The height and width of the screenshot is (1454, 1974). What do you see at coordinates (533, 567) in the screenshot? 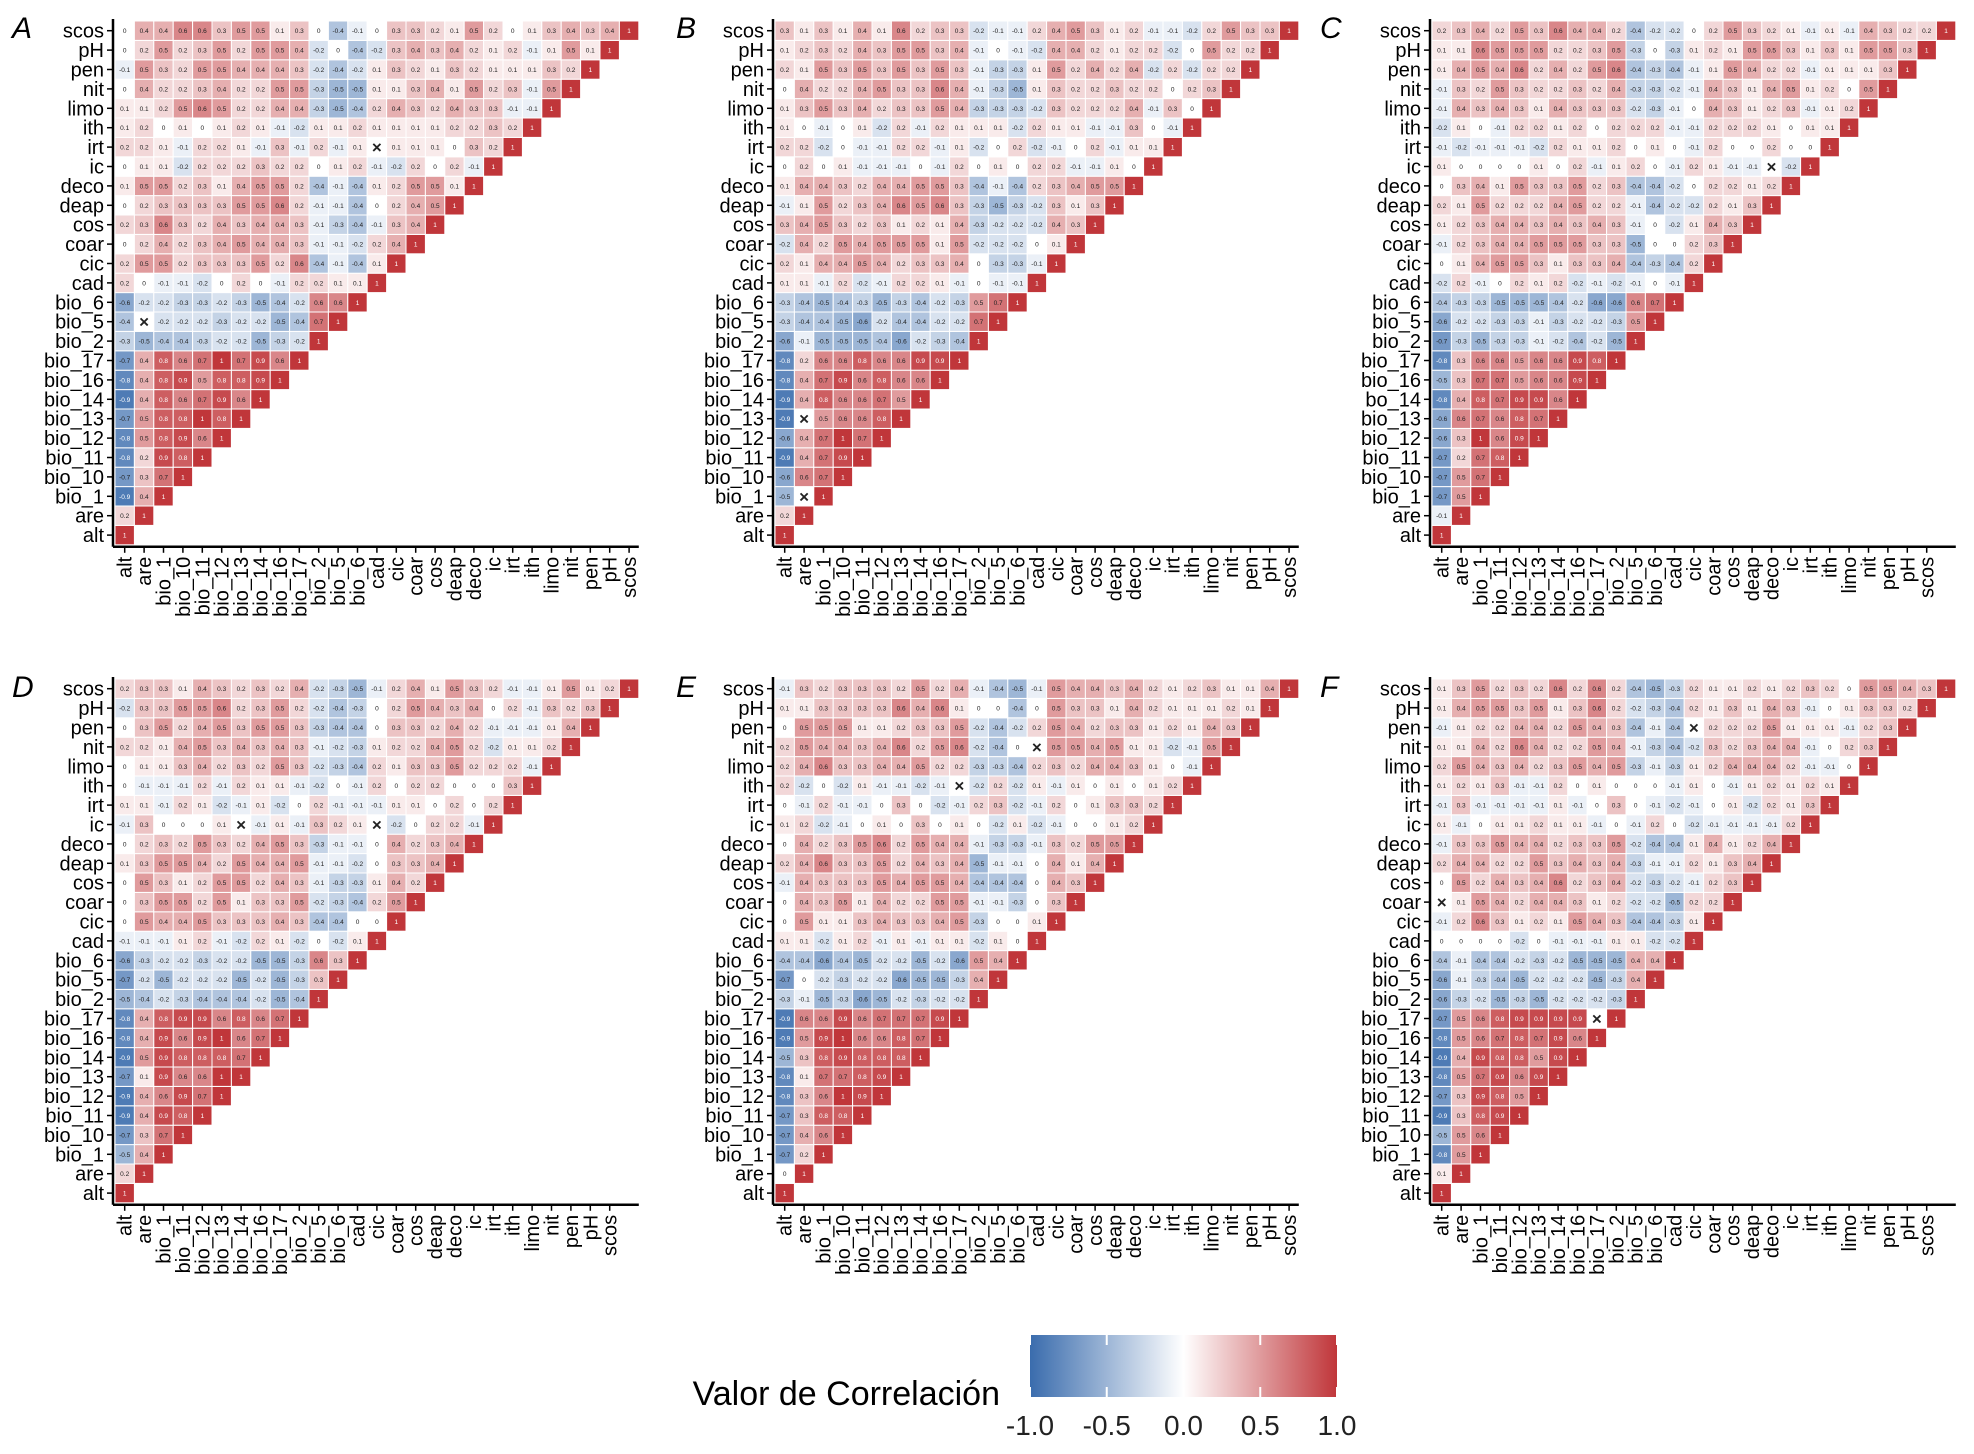
I see `x-tick-label: ith` at bounding box center [533, 567].